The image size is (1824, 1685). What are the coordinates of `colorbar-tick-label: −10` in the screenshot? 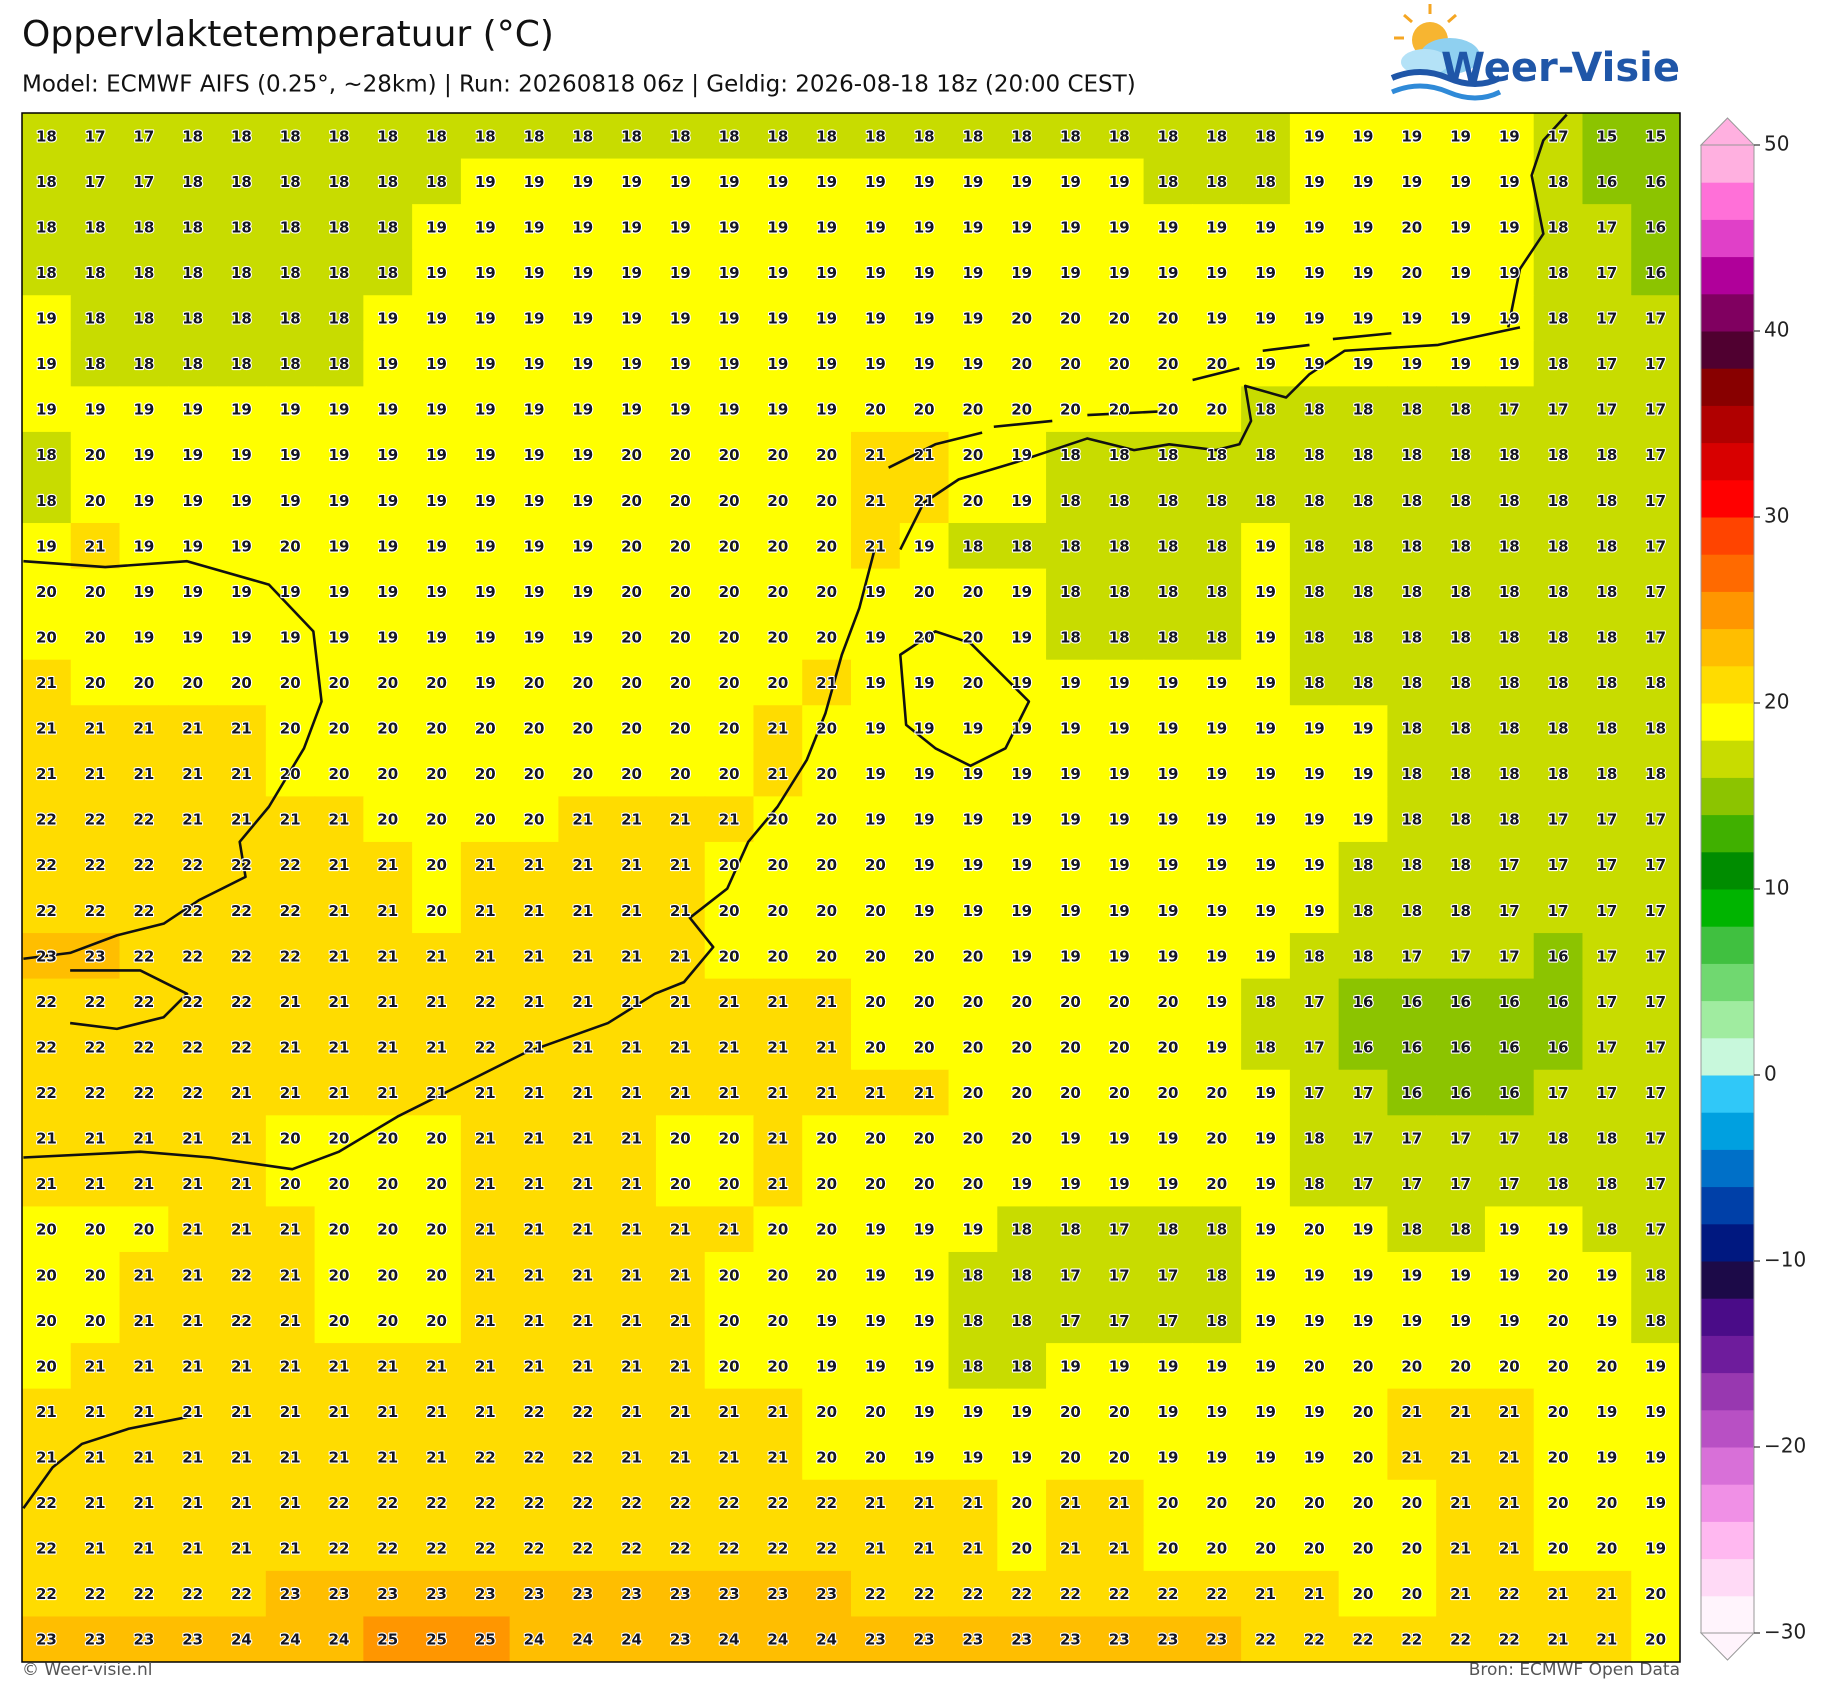 It's located at (1785, 1260).